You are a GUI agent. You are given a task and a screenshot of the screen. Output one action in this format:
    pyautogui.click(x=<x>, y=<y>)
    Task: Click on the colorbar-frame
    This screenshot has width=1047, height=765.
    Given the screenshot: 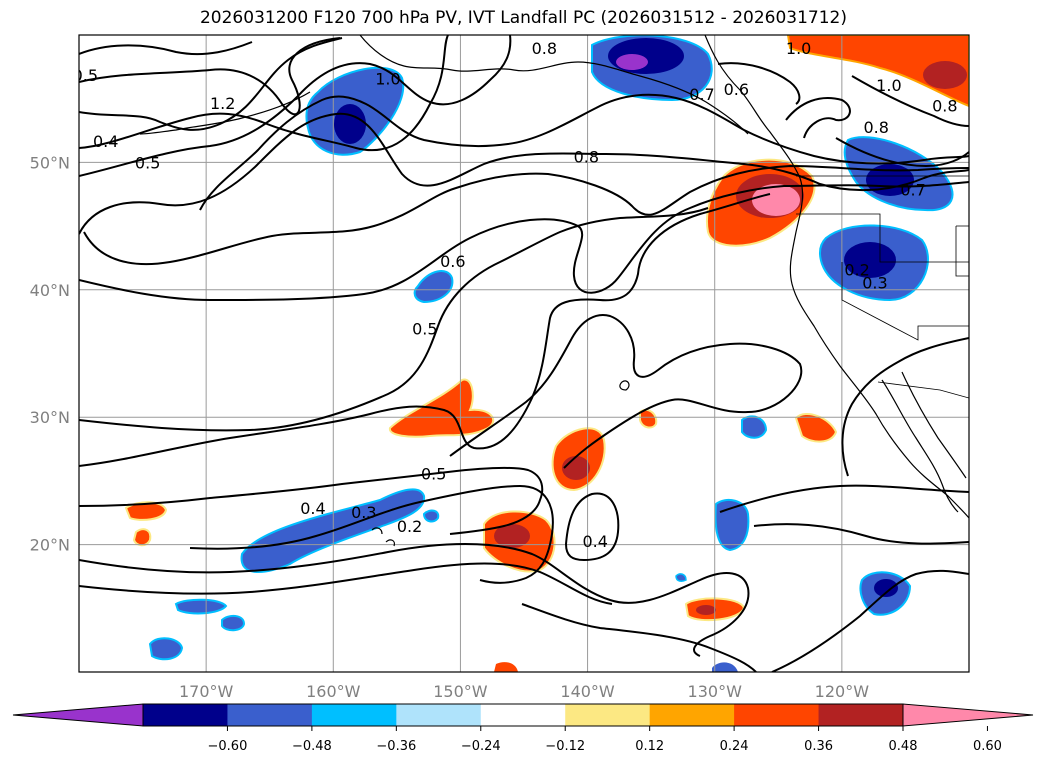 What is the action you would take?
    pyautogui.click(x=523, y=715)
    